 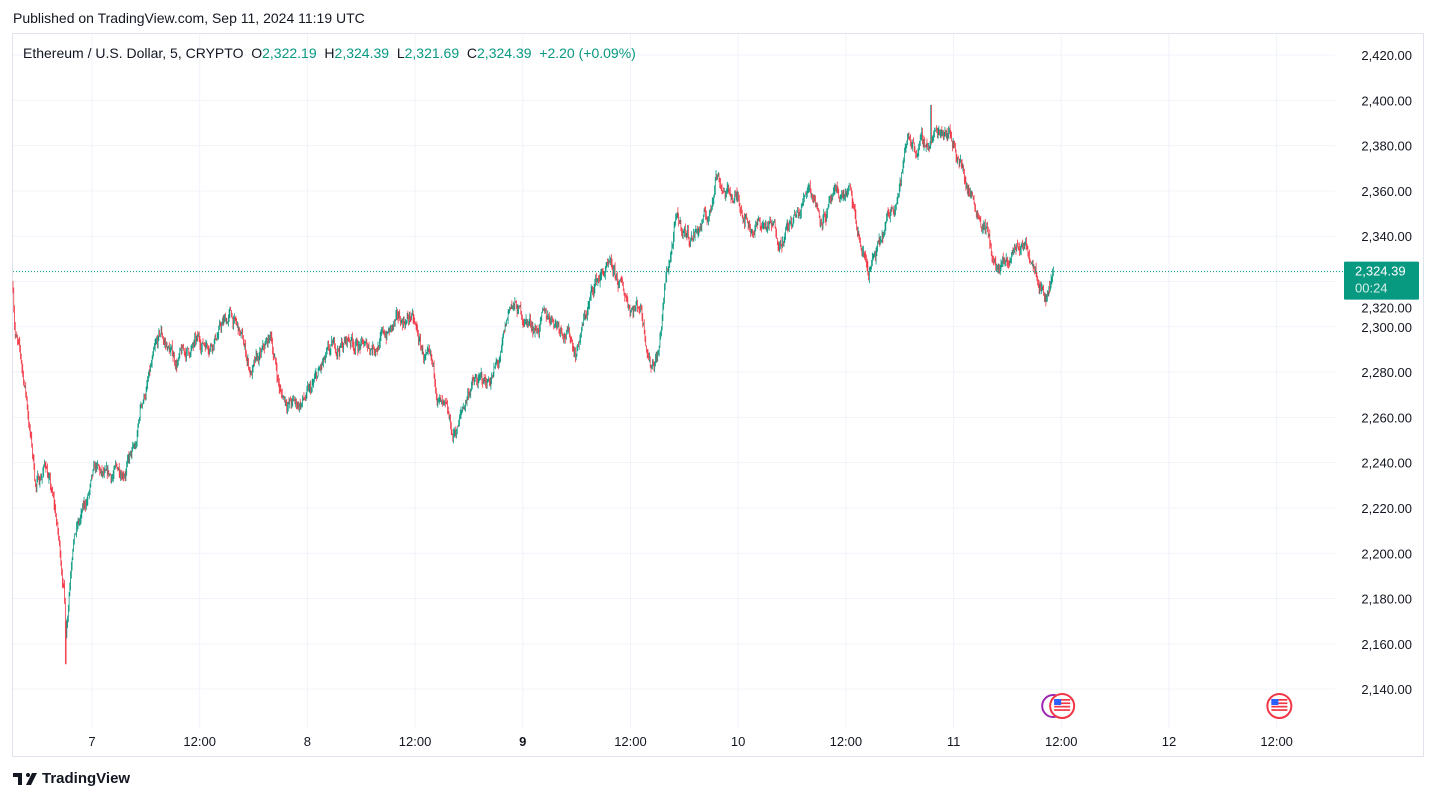 What do you see at coordinates (1371, 288) in the screenshot?
I see `countdown-label: 00:24` at bounding box center [1371, 288].